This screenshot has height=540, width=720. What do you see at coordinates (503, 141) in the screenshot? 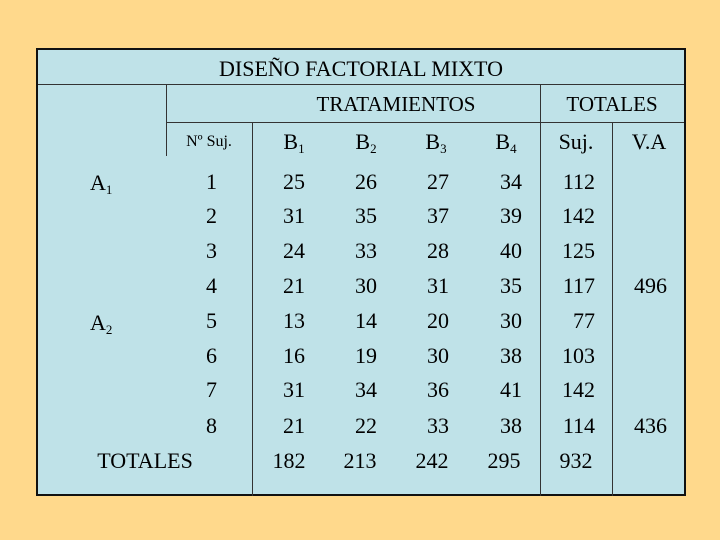
I see `treatment-header-b4-base: B` at bounding box center [503, 141].